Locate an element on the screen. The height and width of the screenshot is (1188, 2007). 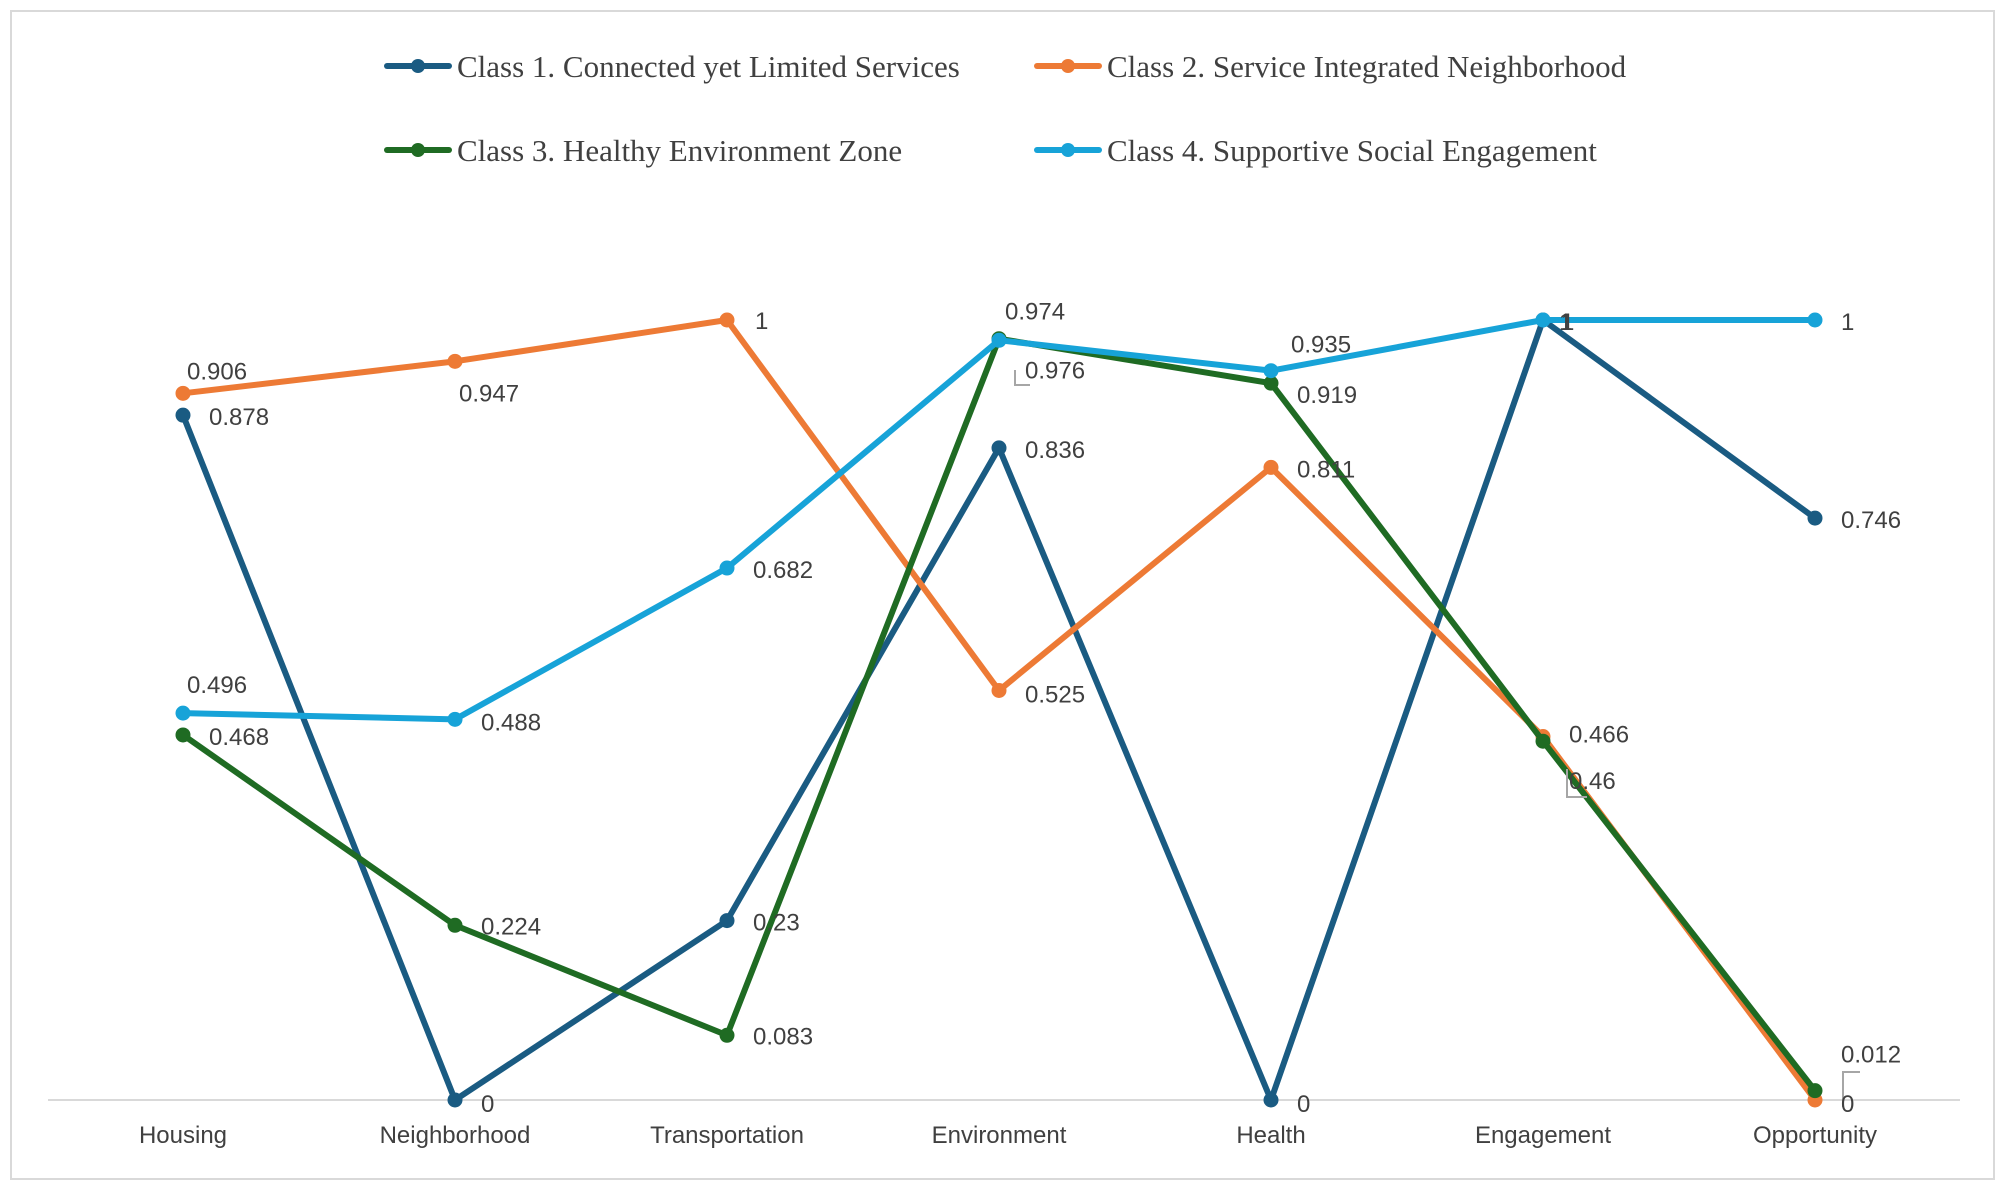
data-label: 0.468 is located at coordinates (239, 737).